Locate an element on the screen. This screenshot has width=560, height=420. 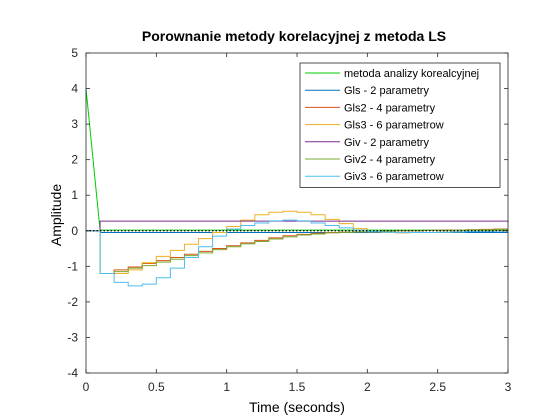
legend-label: Giv2 - 4 parametry is located at coordinates (390, 160).